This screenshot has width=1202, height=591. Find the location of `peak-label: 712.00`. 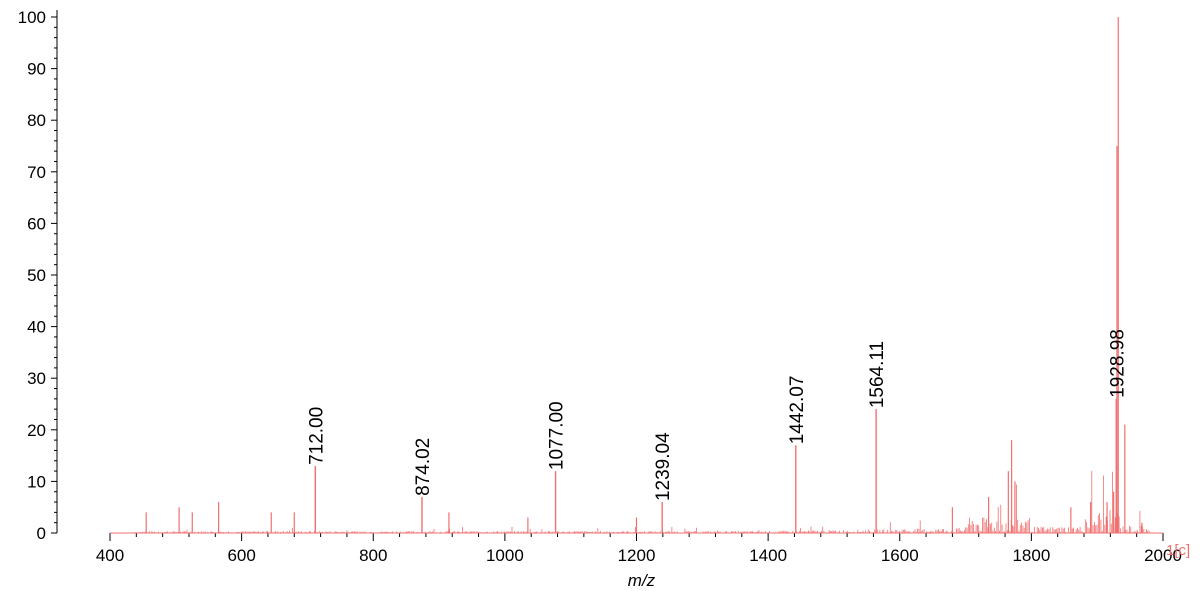

peak-label: 712.00 is located at coordinates (316, 436).